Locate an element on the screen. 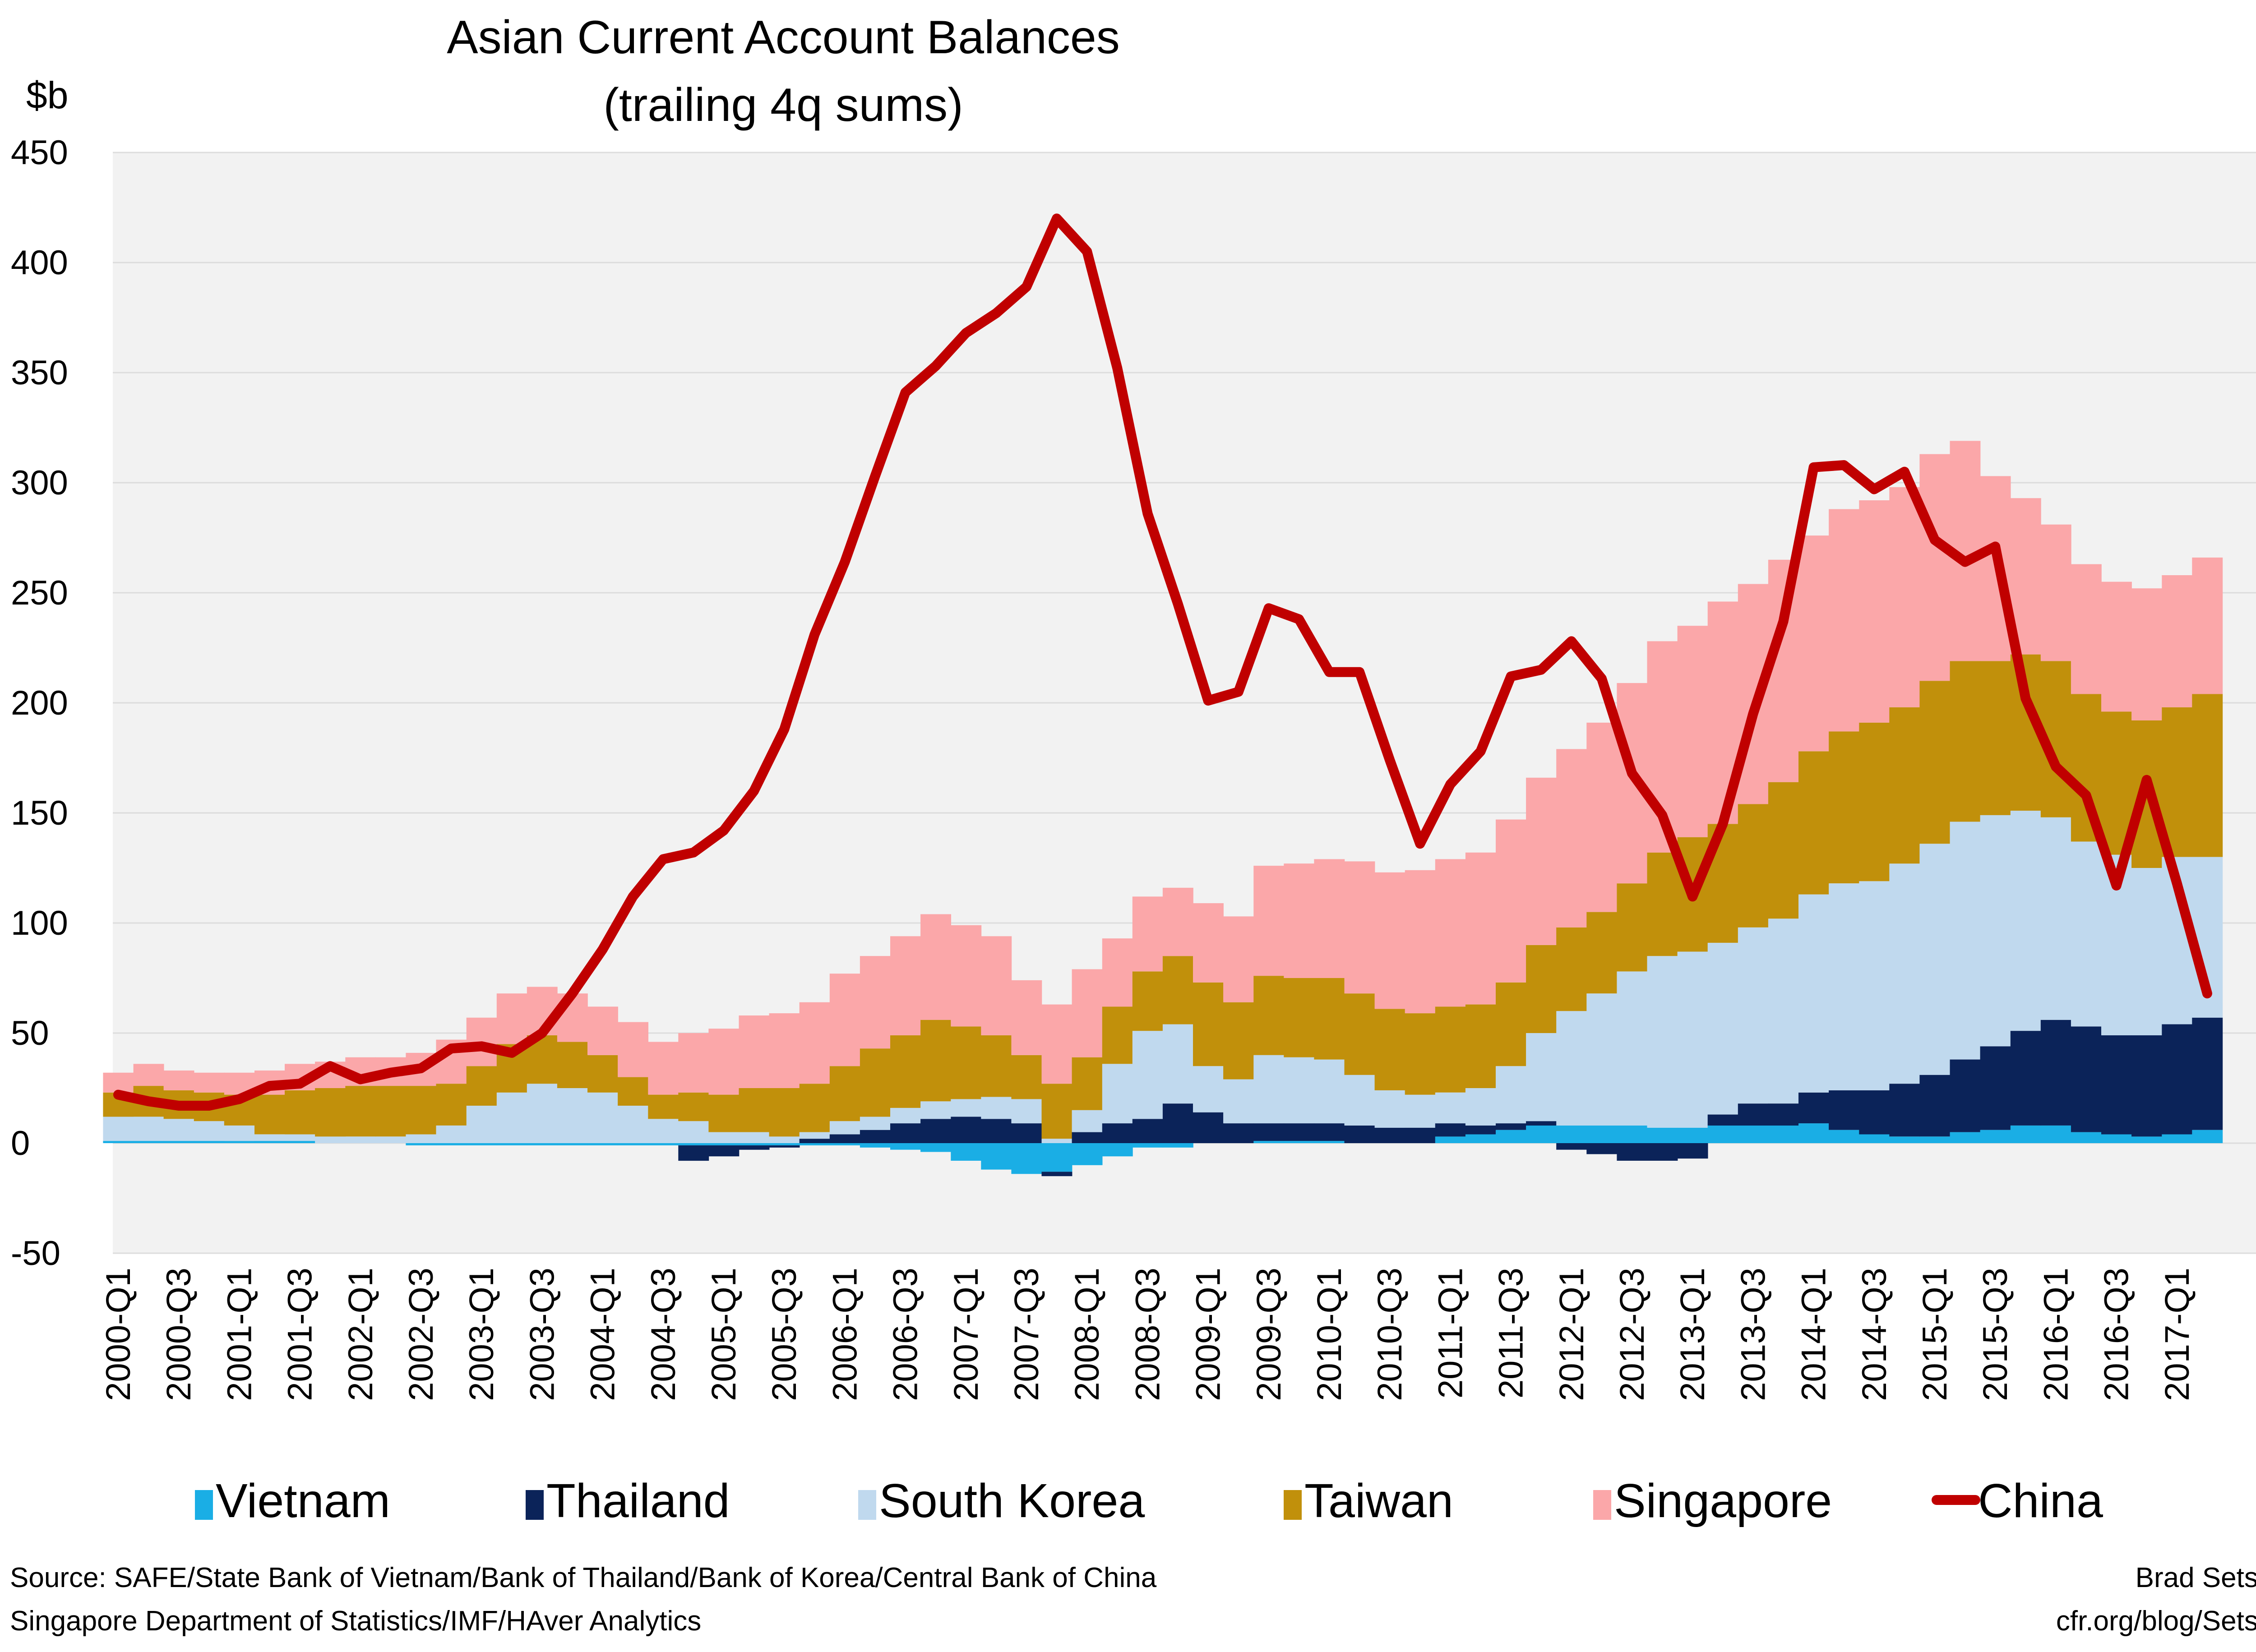 The width and height of the screenshot is (2256, 1652). x-tick-label: 2007-Q3 is located at coordinates (1027, 1334).